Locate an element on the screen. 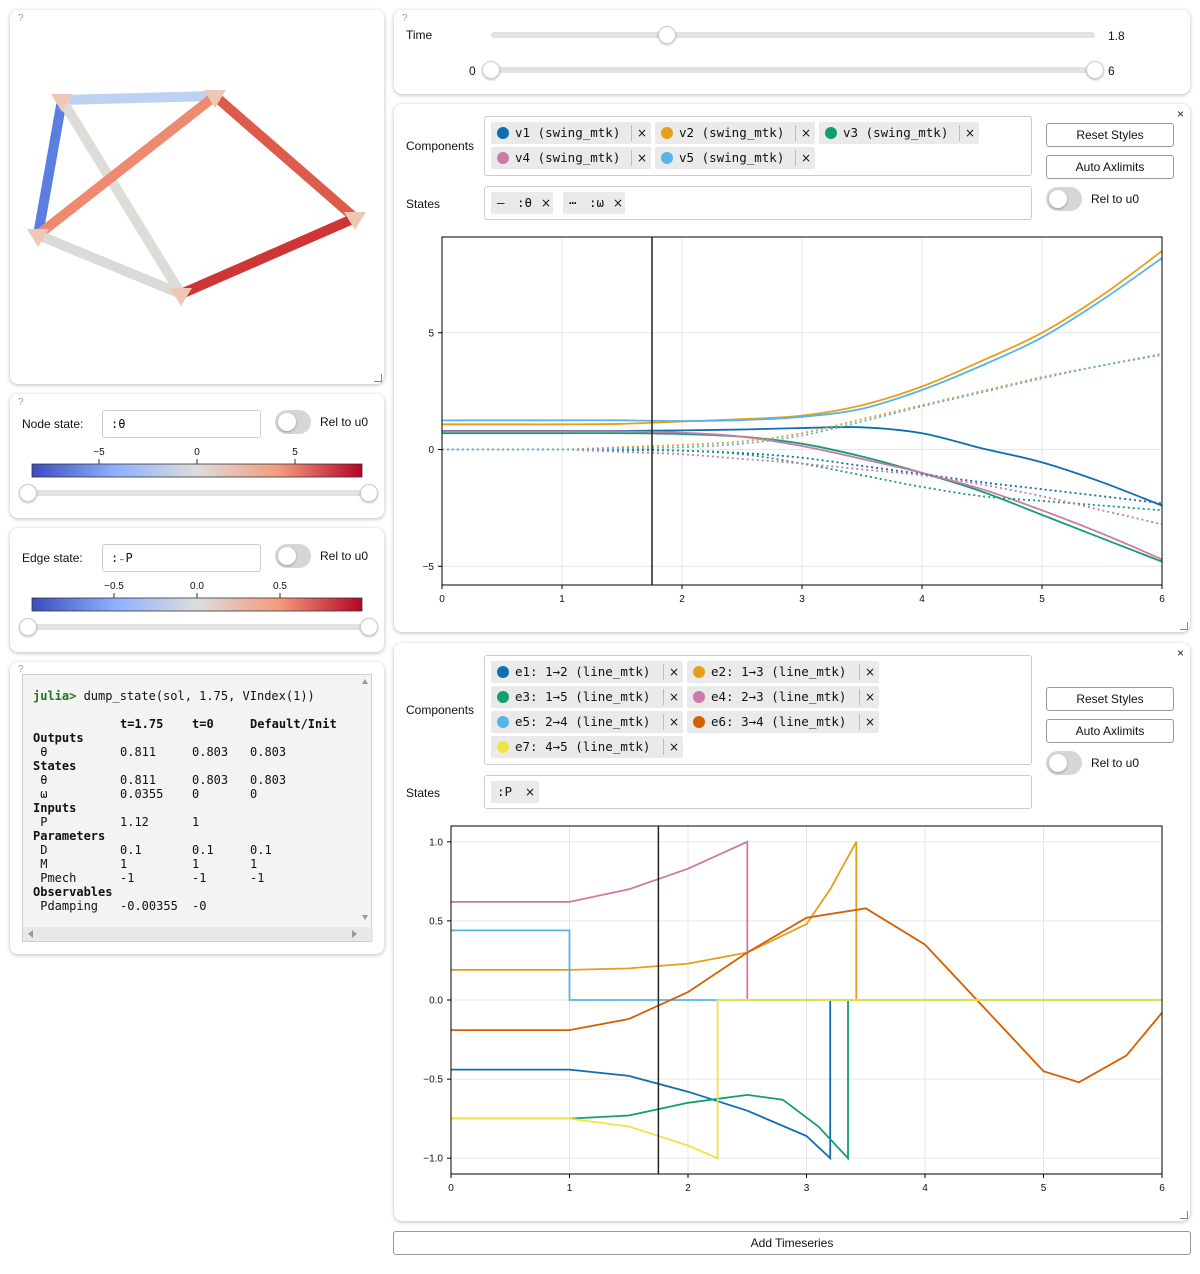 The image size is (1200, 1274). time-slider is located at coordinates (793, 35).